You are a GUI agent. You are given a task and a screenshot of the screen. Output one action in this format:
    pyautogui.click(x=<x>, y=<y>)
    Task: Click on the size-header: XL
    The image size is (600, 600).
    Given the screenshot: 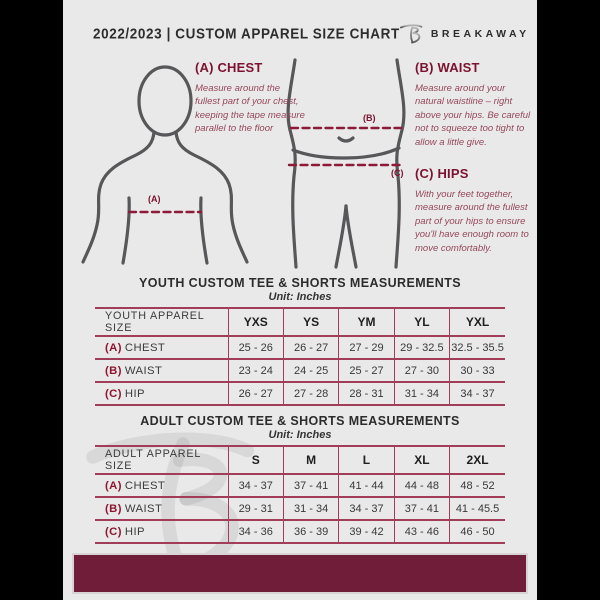 What is the action you would take?
    pyautogui.click(x=421, y=460)
    